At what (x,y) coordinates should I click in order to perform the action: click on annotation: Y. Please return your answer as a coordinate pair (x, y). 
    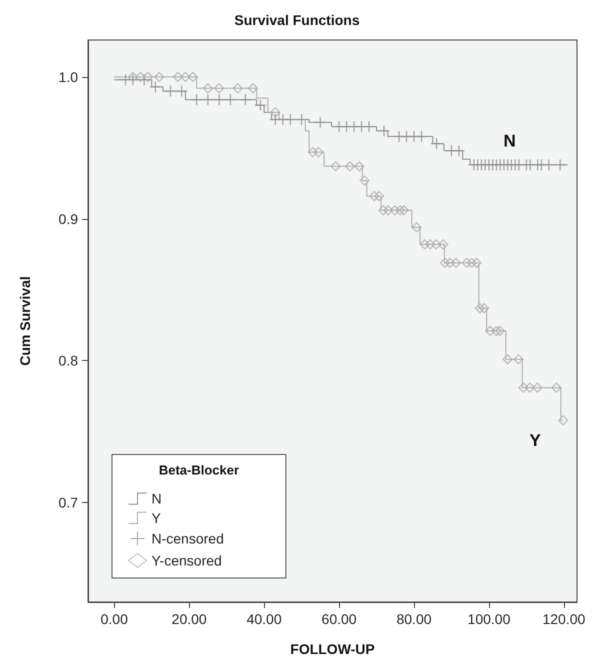
    Looking at the image, I should click on (535, 440).